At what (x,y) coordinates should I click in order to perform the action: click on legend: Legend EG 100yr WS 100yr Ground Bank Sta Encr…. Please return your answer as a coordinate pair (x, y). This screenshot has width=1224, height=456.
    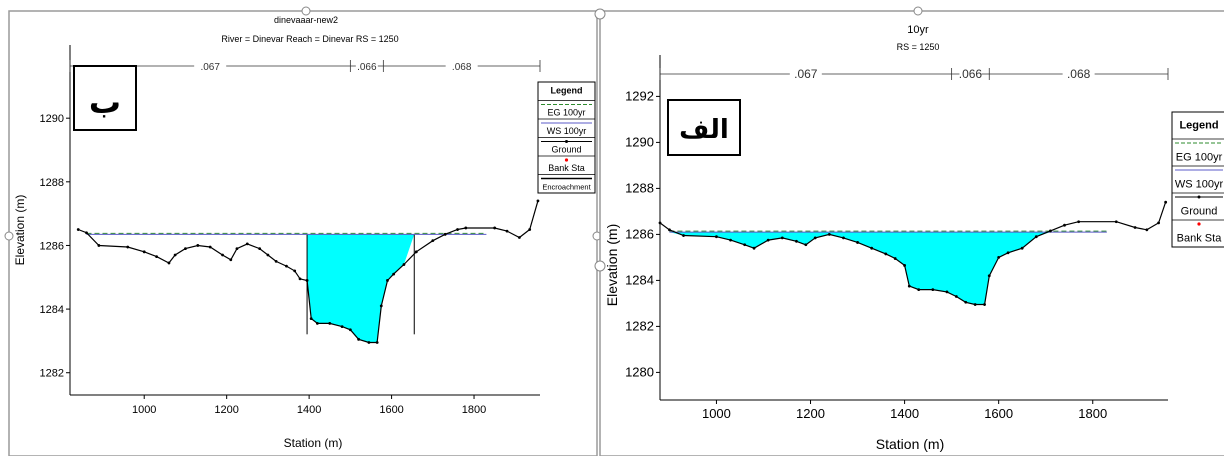
    Looking at the image, I should click on (566, 137).